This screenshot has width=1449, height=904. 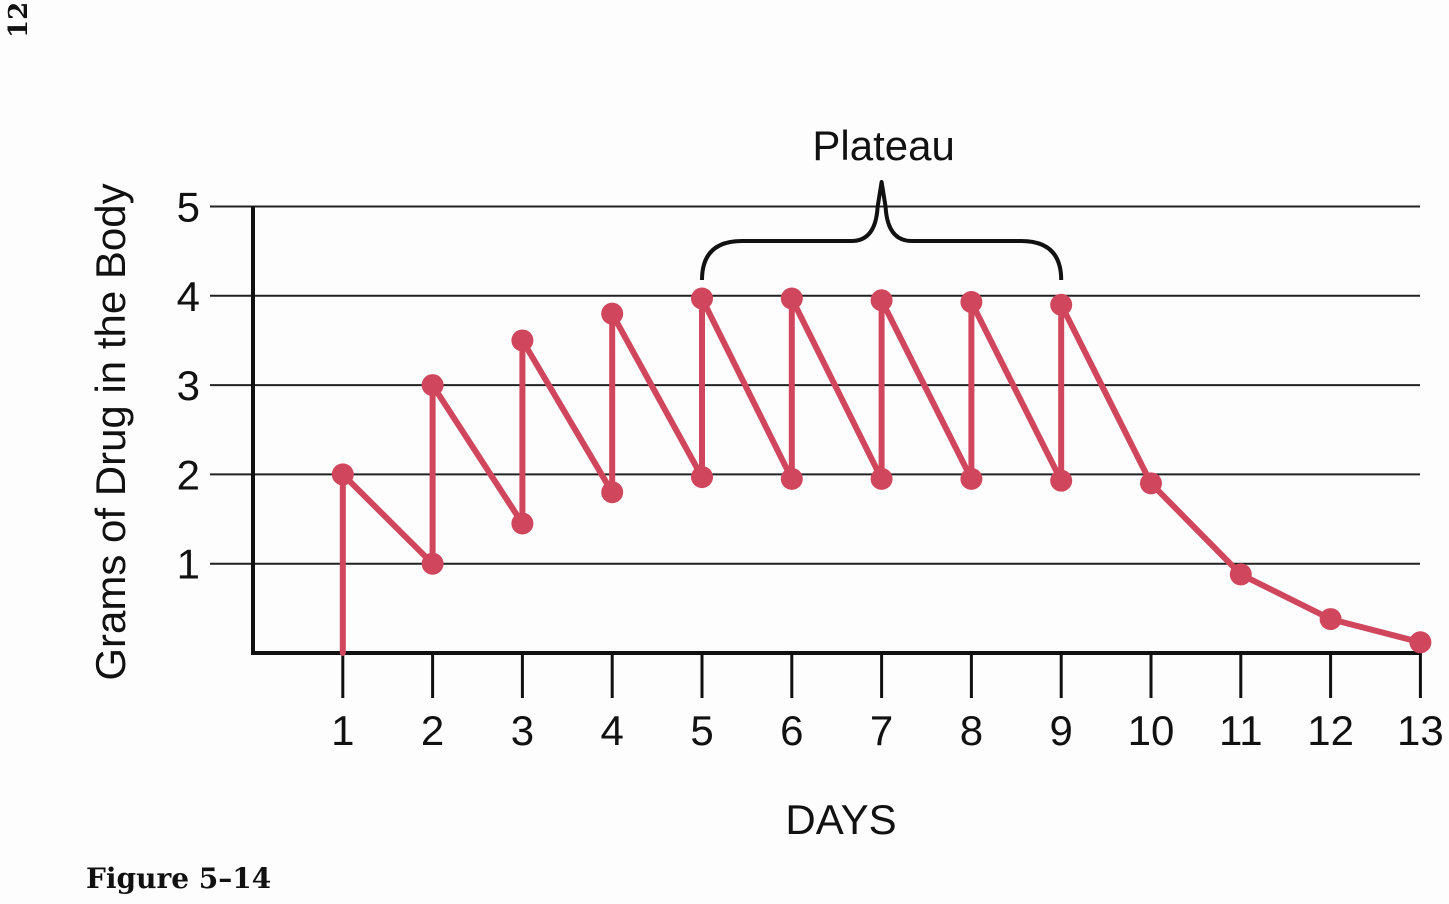 I want to click on x-tick-label: 13, so click(x=1420, y=730).